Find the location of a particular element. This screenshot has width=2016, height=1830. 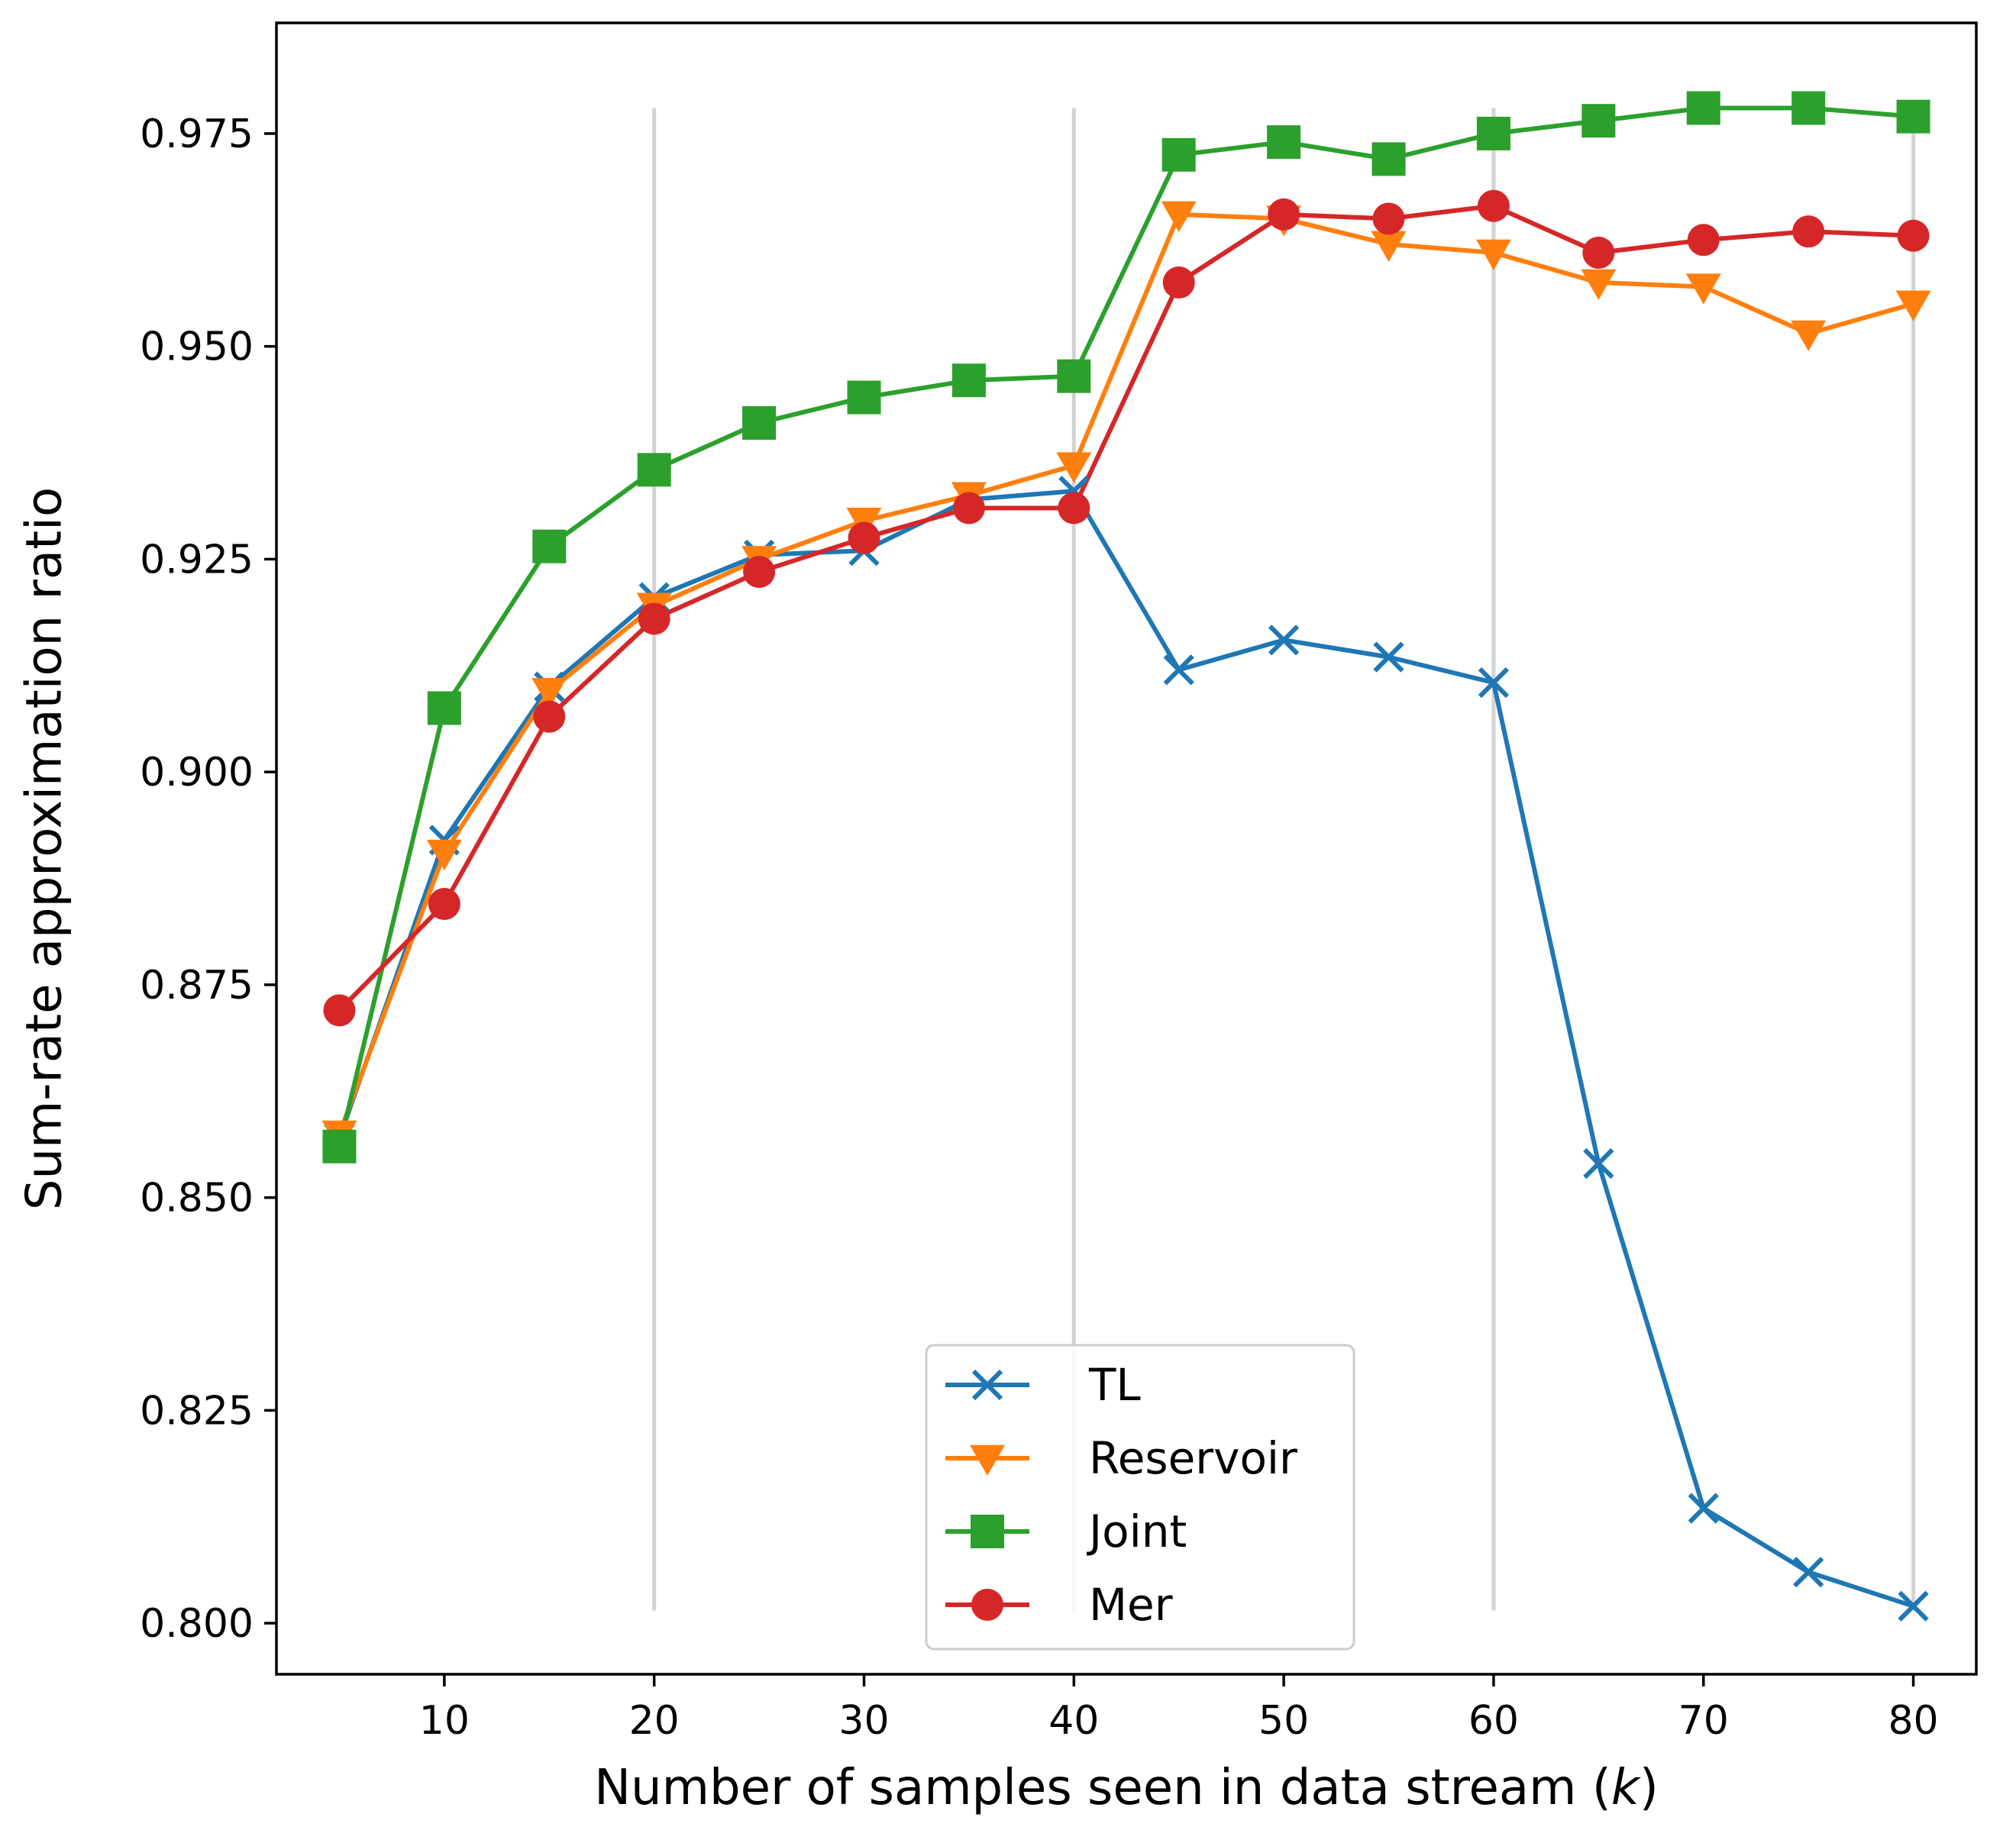

y-tick-label: 0.950 is located at coordinates (197, 347).